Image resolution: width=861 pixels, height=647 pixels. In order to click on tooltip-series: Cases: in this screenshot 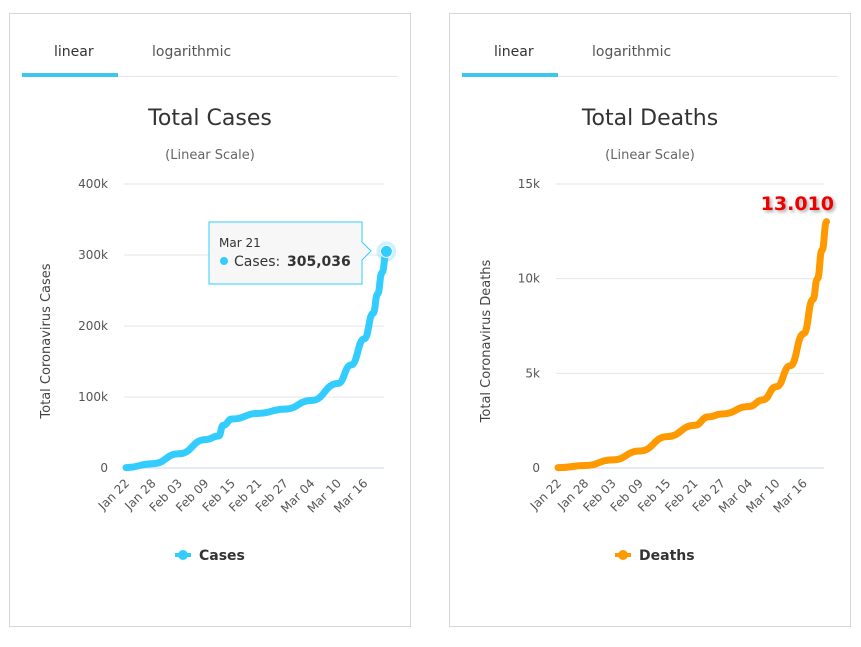, I will do `click(257, 262)`.